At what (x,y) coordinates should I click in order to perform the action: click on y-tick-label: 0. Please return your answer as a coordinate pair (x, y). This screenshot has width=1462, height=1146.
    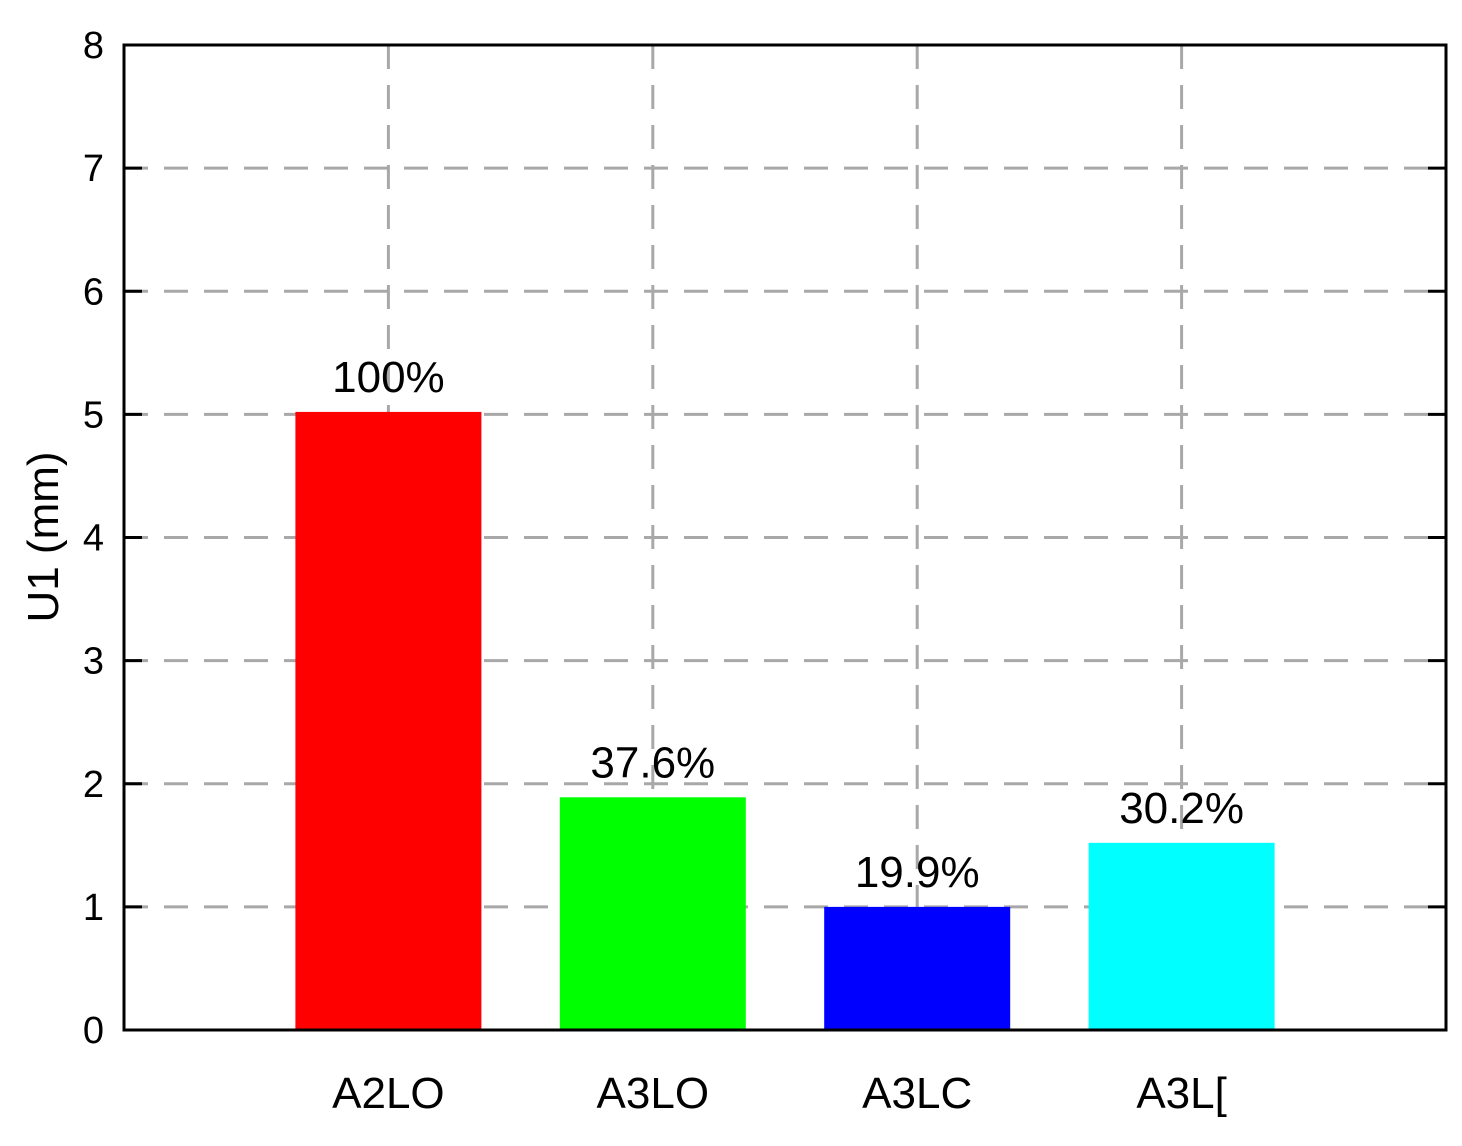
    Looking at the image, I should click on (93, 1031).